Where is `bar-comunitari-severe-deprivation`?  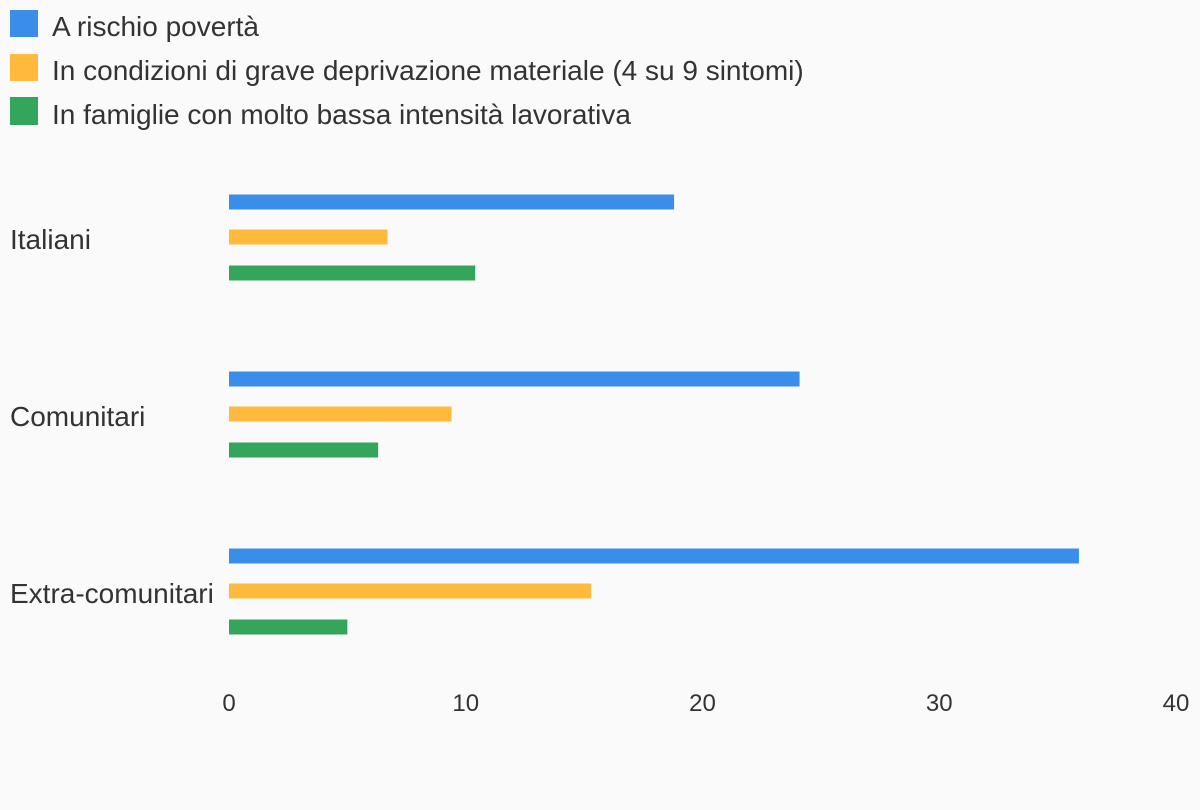
bar-comunitari-severe-deprivation is located at coordinates (340, 414).